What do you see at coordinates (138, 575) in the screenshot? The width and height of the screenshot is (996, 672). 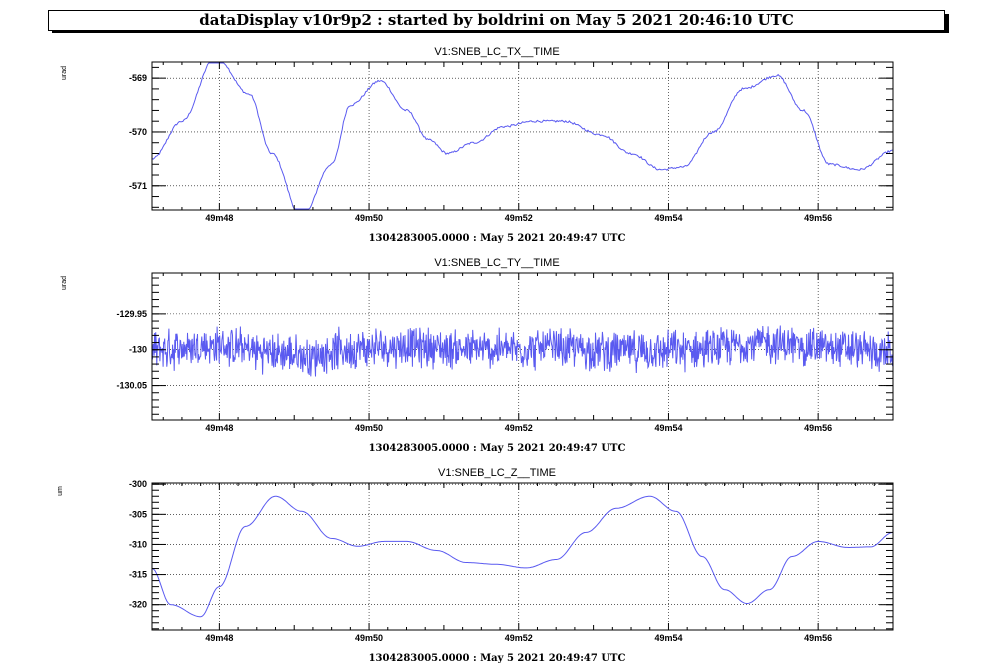 I see `y-tick-label: -315` at bounding box center [138, 575].